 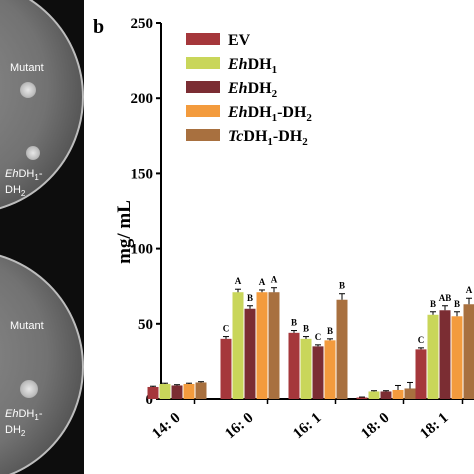 I want to click on legend-label-EhDH1-DH2: EhDH1-DH2, so click(x=269, y=114).